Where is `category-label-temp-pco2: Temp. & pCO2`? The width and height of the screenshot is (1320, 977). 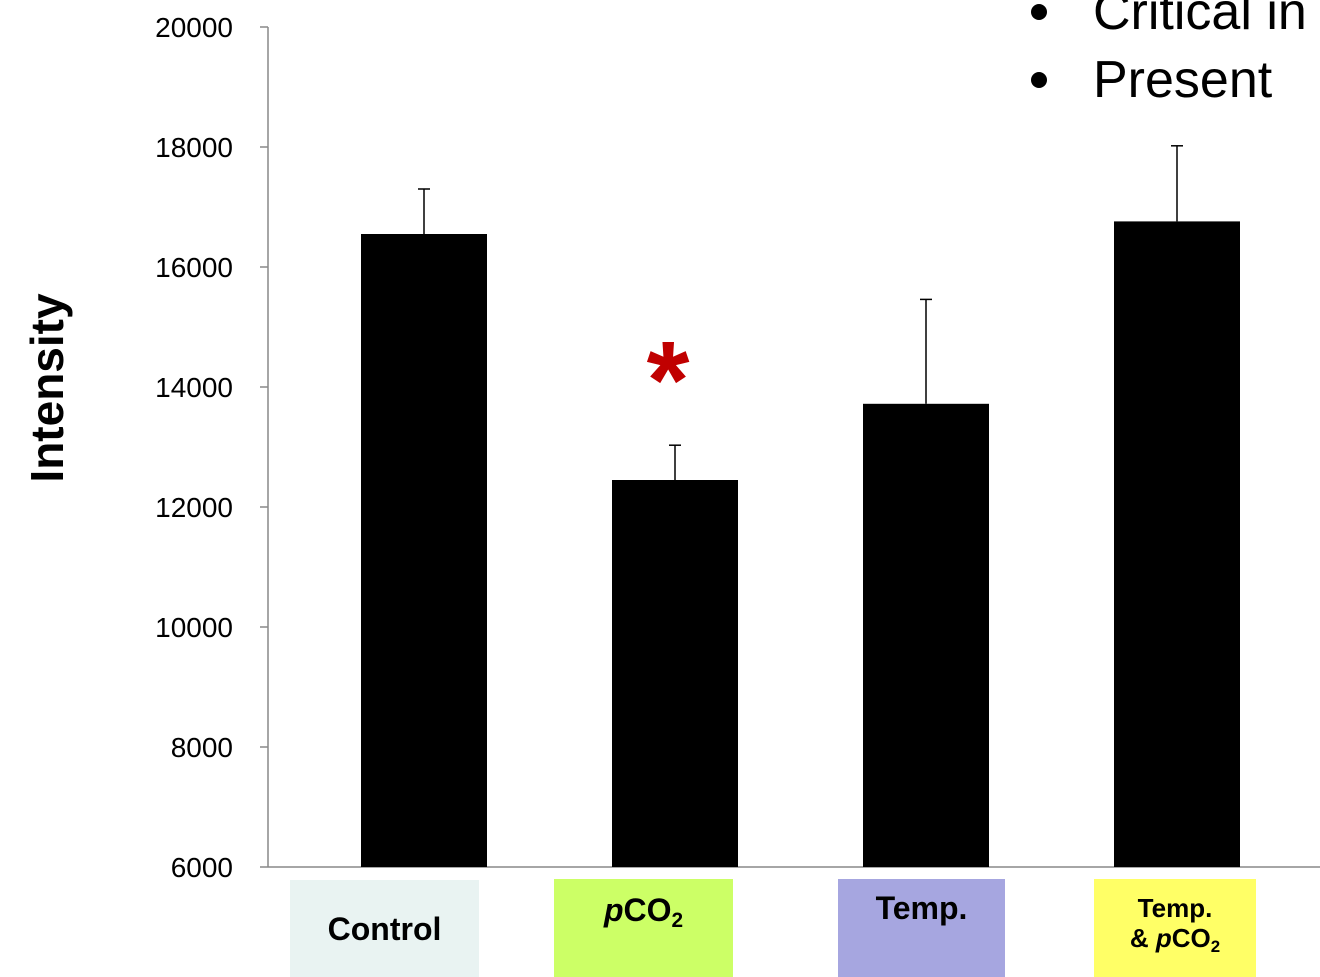 category-label-temp-pco2: Temp. & pCO2 is located at coordinates (1175, 928).